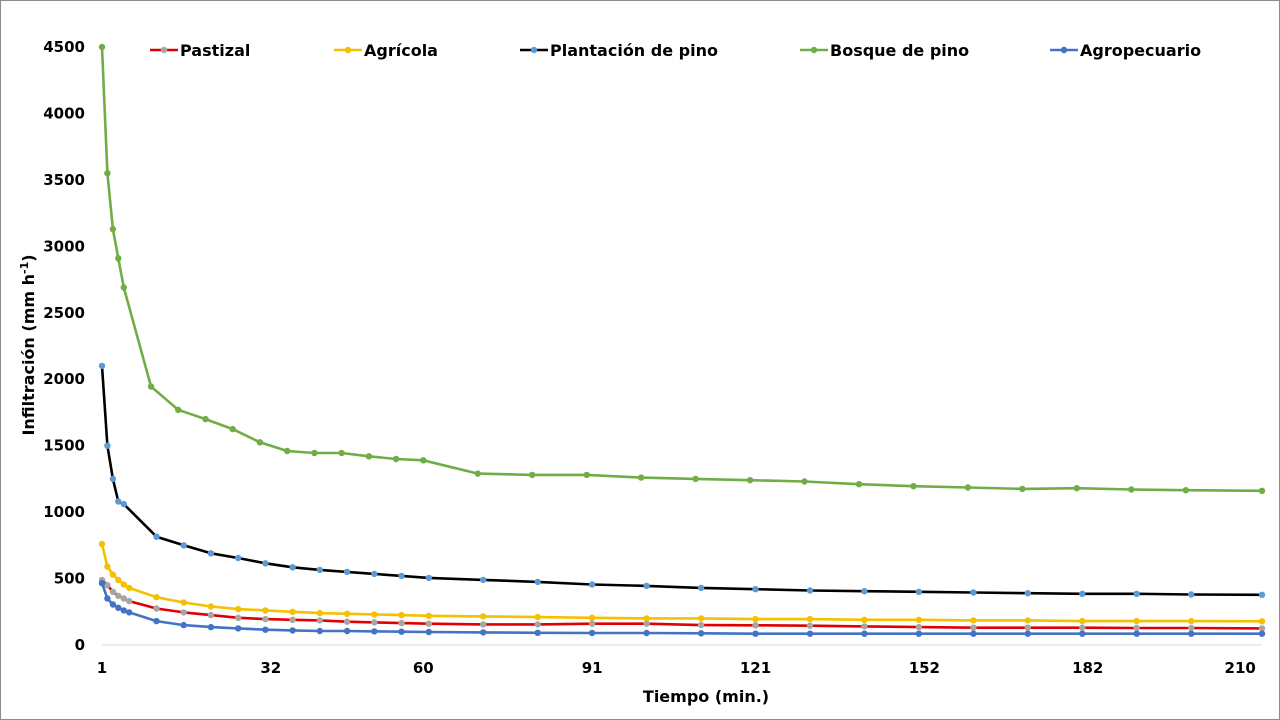  I want to click on x-tick-label: 91, so click(592, 668).